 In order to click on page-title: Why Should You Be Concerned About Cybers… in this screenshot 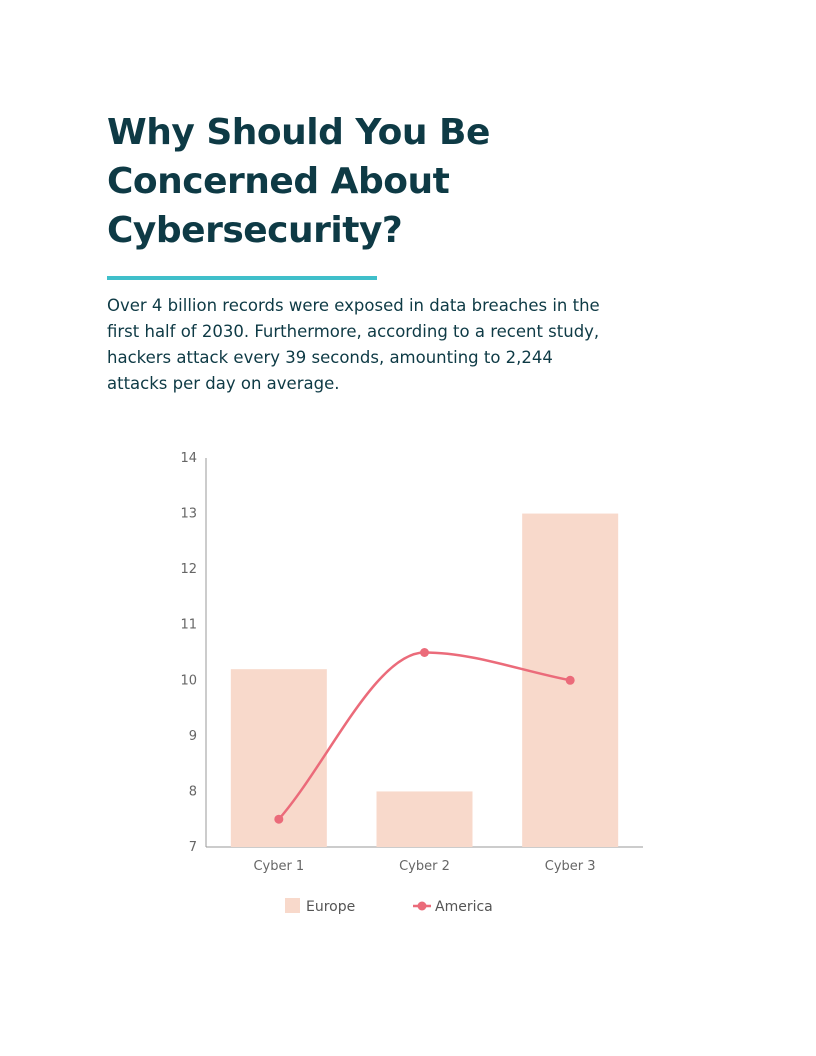, I will do `click(298, 181)`.